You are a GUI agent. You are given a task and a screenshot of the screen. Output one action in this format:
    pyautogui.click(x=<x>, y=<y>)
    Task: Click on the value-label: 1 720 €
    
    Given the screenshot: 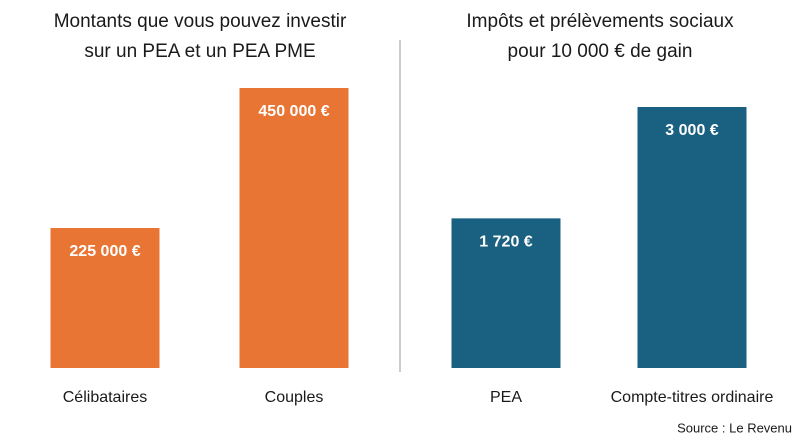 What is the action you would take?
    pyautogui.click(x=505, y=242)
    